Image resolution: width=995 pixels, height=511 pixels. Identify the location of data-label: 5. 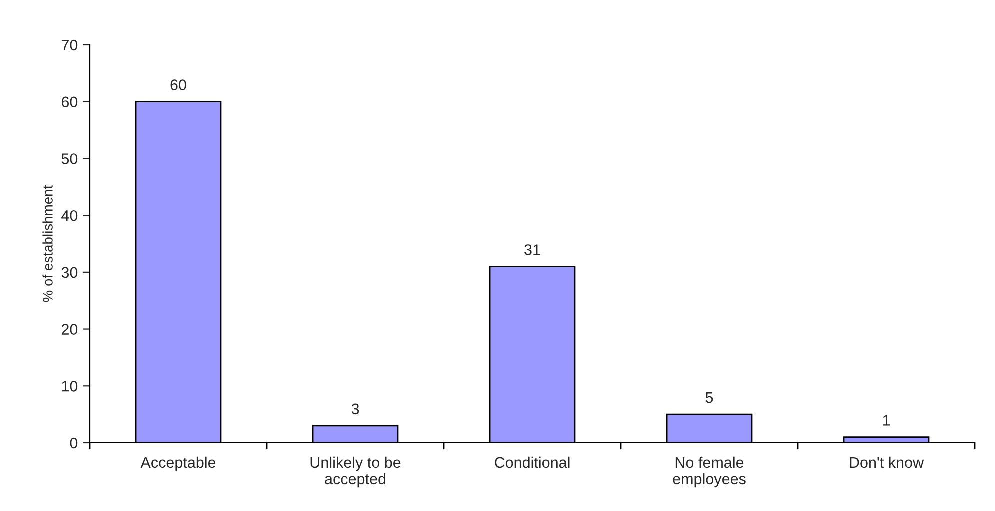
(710, 398).